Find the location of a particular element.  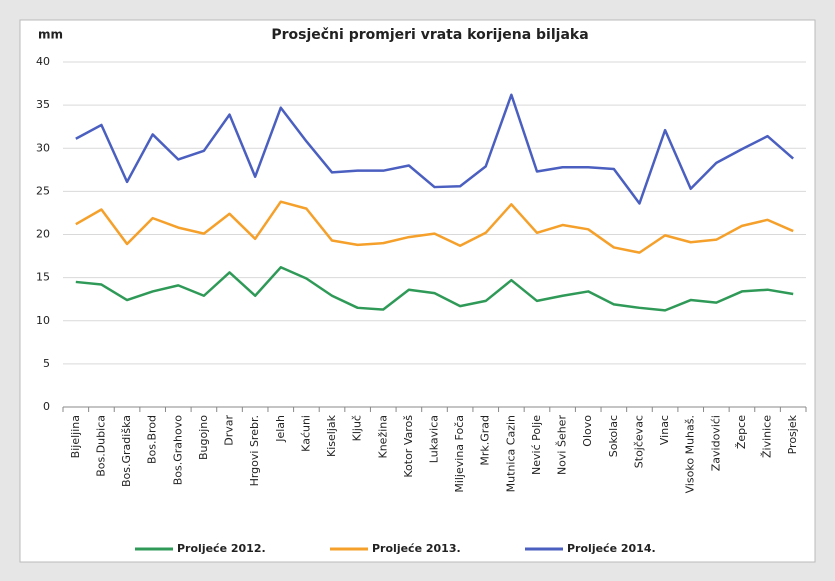

y-tick-label: 10 is located at coordinates (43, 320).